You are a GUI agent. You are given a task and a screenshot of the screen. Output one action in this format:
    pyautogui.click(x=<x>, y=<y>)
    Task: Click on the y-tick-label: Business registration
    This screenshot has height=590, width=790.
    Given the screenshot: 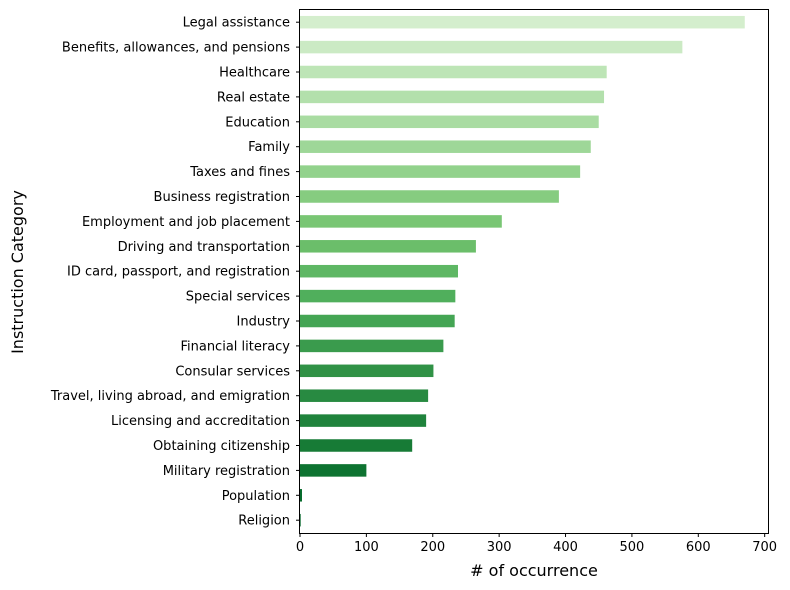 What is the action you would take?
    pyautogui.click(x=222, y=197)
    